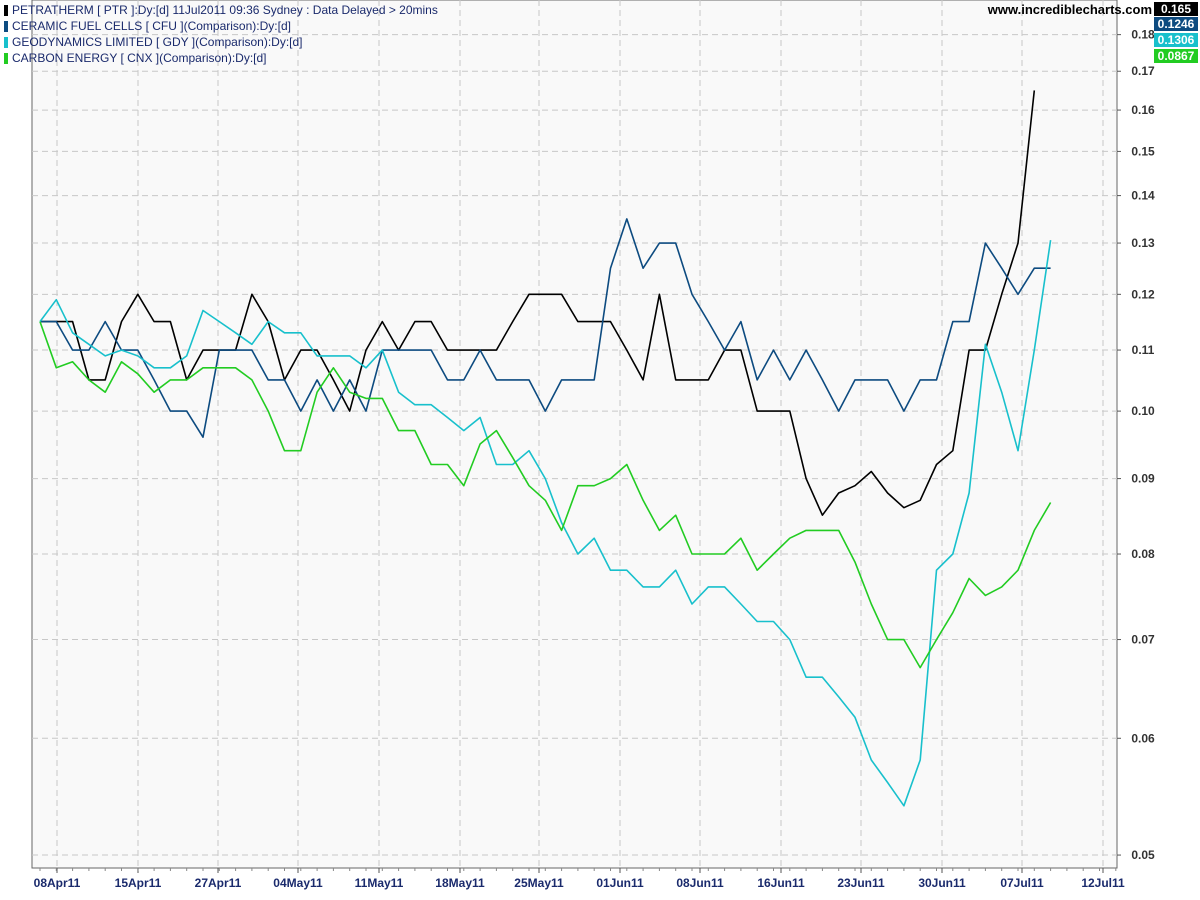 The height and width of the screenshot is (900, 1200). What do you see at coordinates (379, 883) in the screenshot?
I see `x-tick-label: 11May11` at bounding box center [379, 883].